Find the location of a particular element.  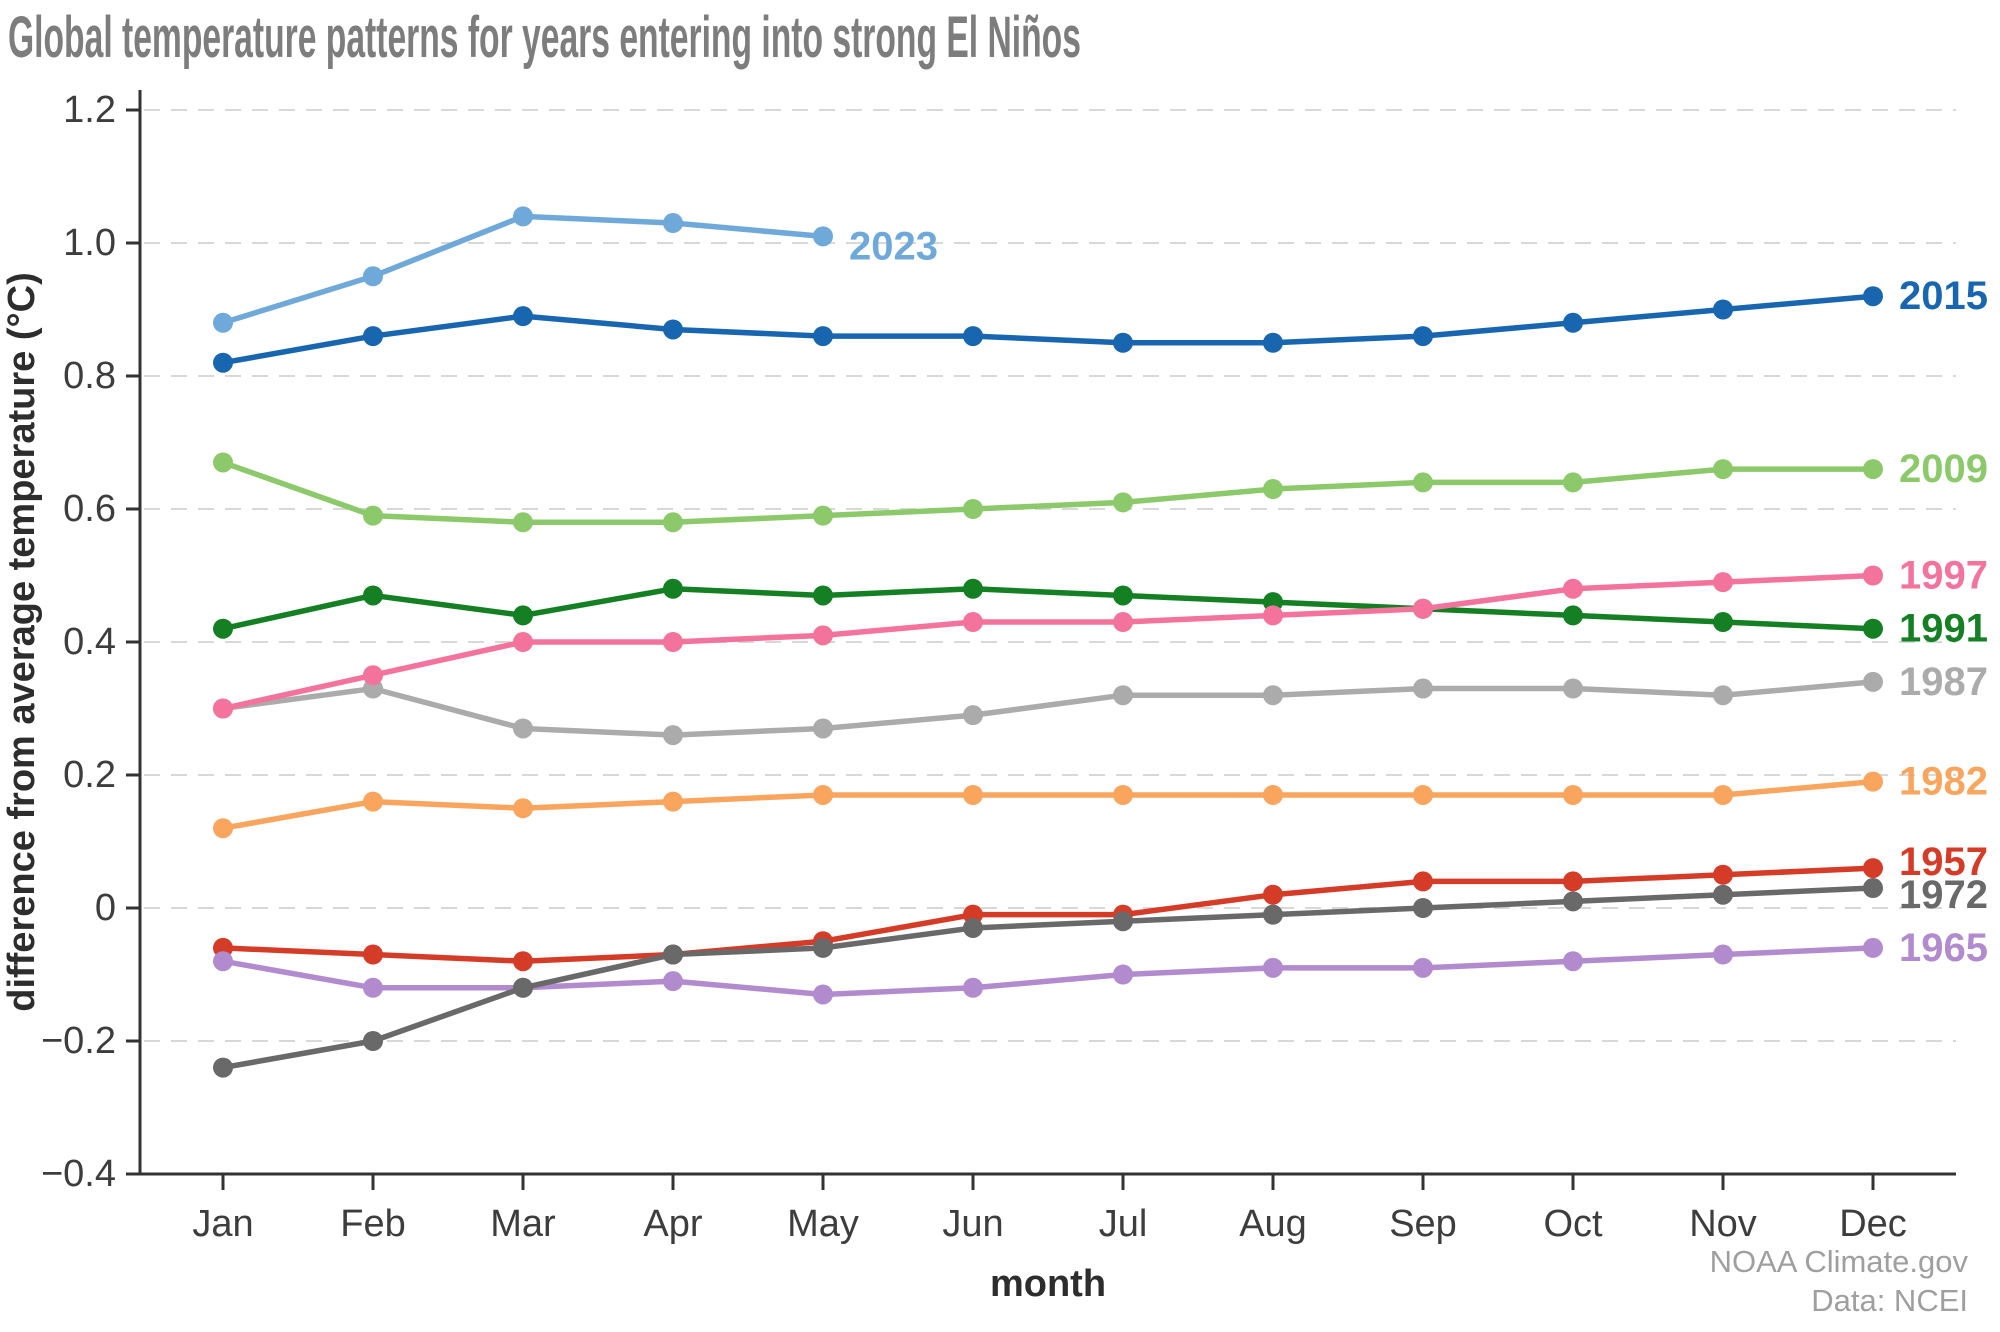

series-label-2009: 2009 is located at coordinates (1943, 469).